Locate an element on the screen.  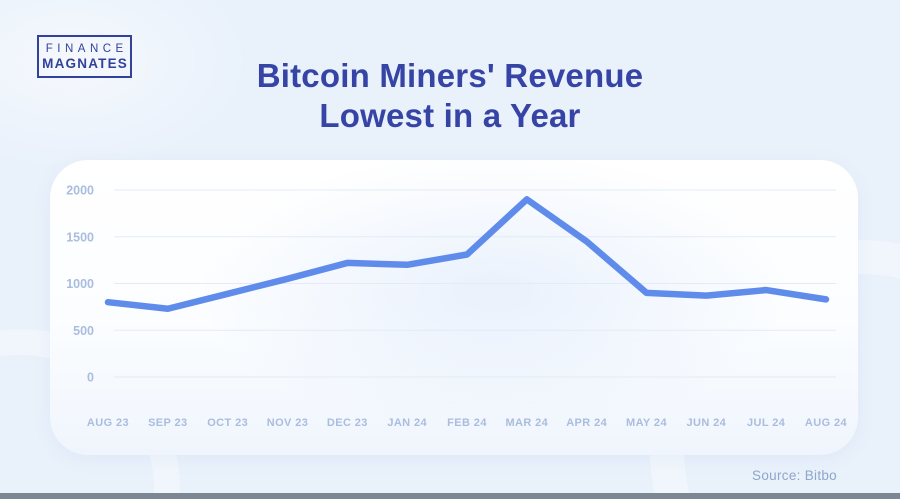
bottom-accent-bar is located at coordinates (450, 496).